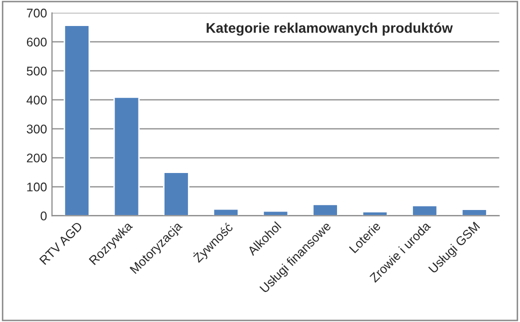 Image resolution: width=520 pixels, height=322 pixels. Describe the element at coordinates (36, 13) in the screenshot. I see `y-tick-label: 700` at that location.